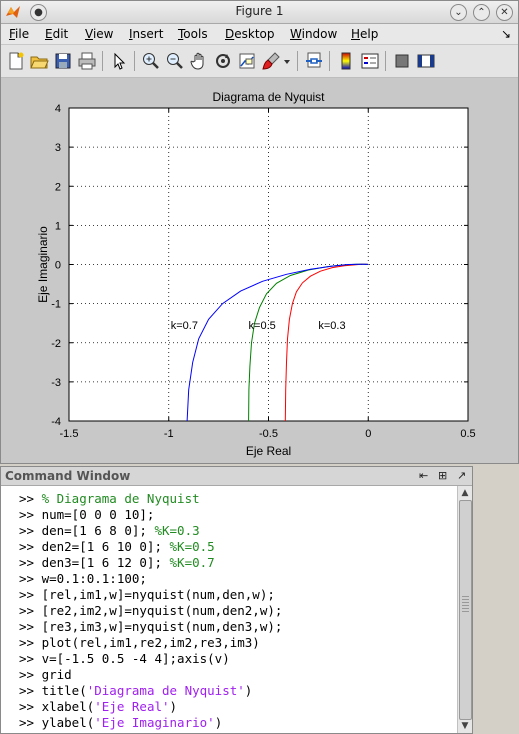 Image resolution: width=519 pixels, height=734 pixels. I want to click on command-line: >> v=[-1.5 0.5 -4 4];axis(v), so click(150, 659).